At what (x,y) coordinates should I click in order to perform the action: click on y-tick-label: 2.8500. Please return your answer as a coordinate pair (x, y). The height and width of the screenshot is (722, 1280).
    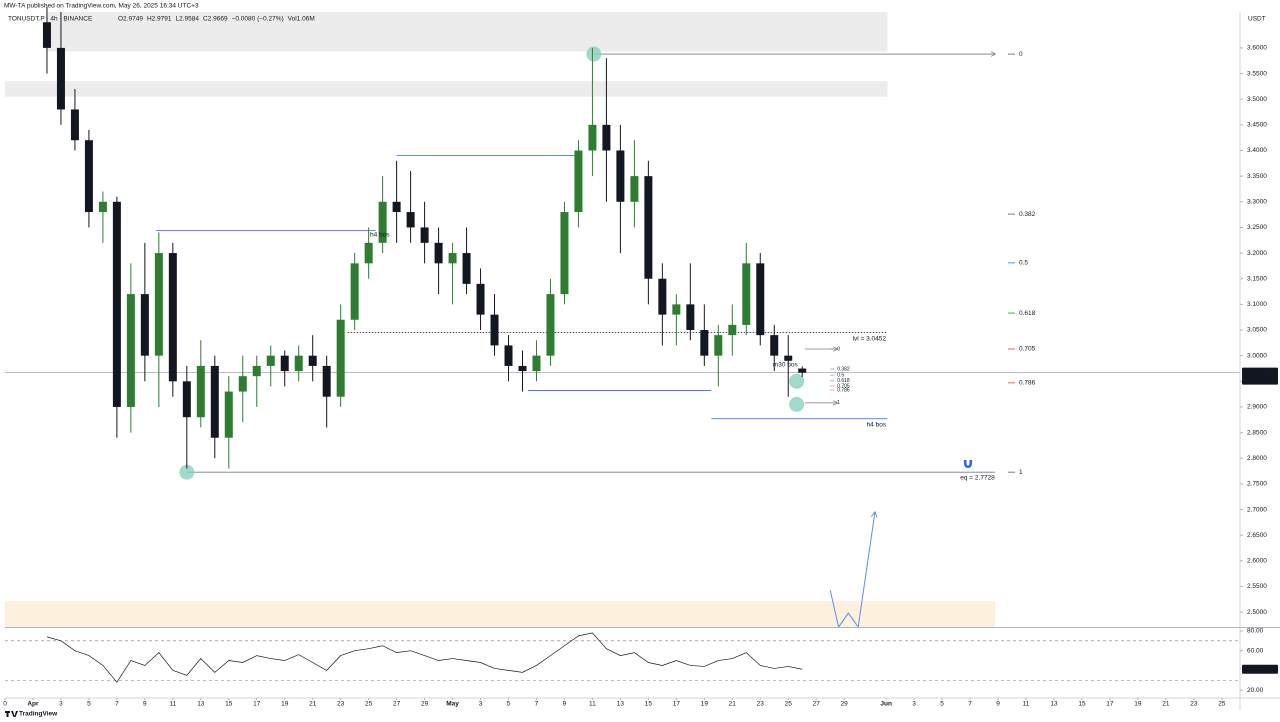
    Looking at the image, I should click on (1257, 432).